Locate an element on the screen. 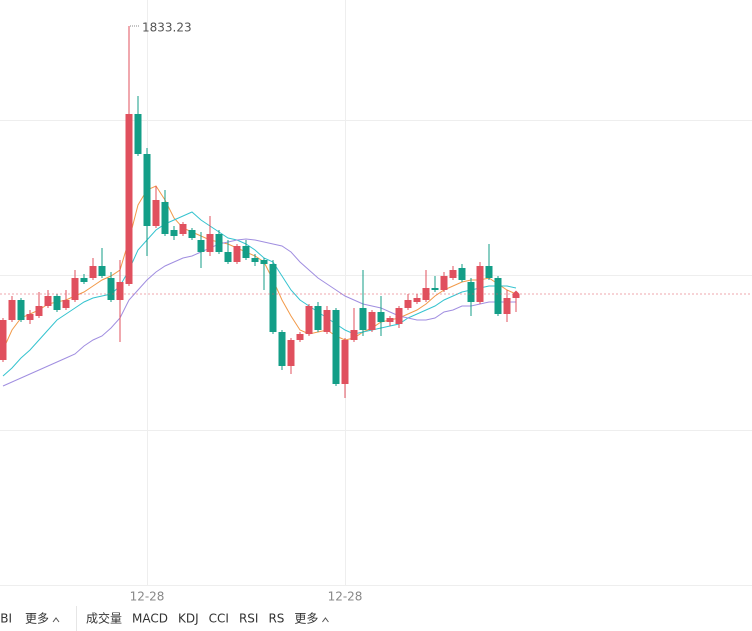 This screenshot has width=752, height=631. last-price-marker is located at coordinates (516, 294).